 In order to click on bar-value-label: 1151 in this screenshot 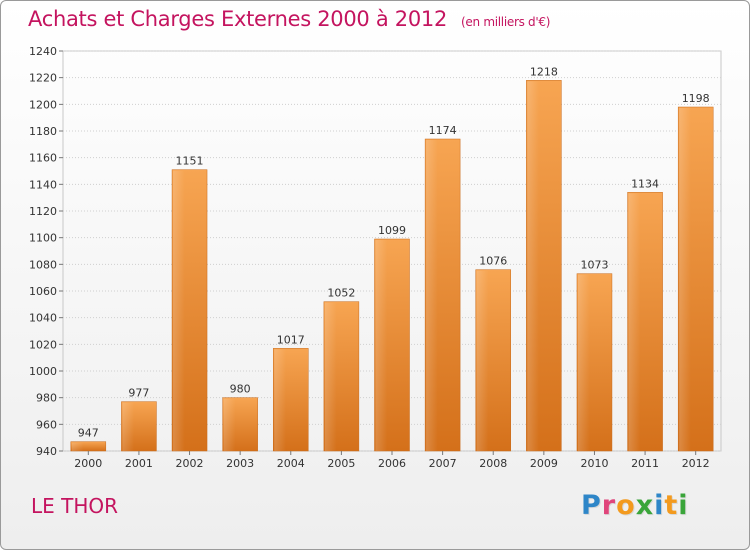, I will do `click(190, 161)`.